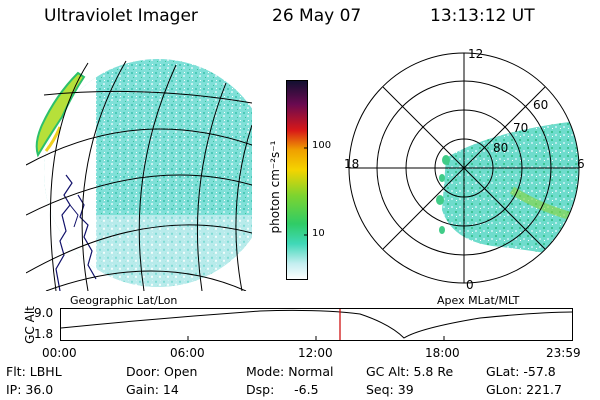  I want to click on xtick-1200: 12:00, so click(315, 353).